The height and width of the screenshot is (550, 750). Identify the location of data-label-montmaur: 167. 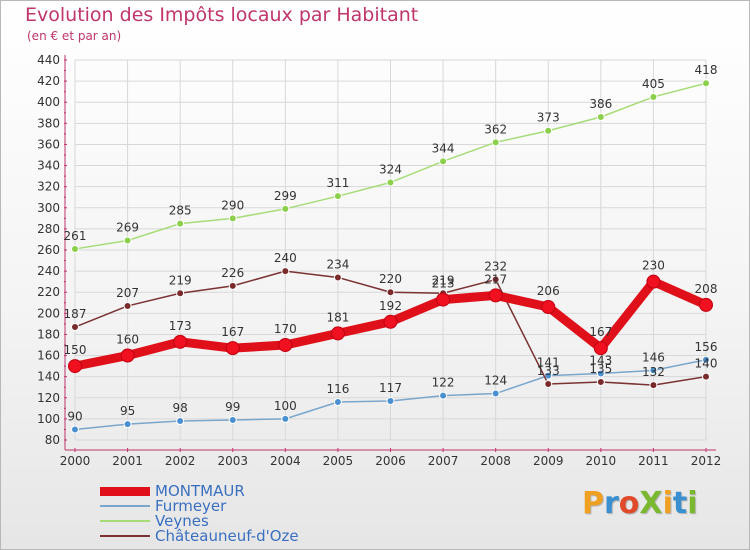
(232, 332).